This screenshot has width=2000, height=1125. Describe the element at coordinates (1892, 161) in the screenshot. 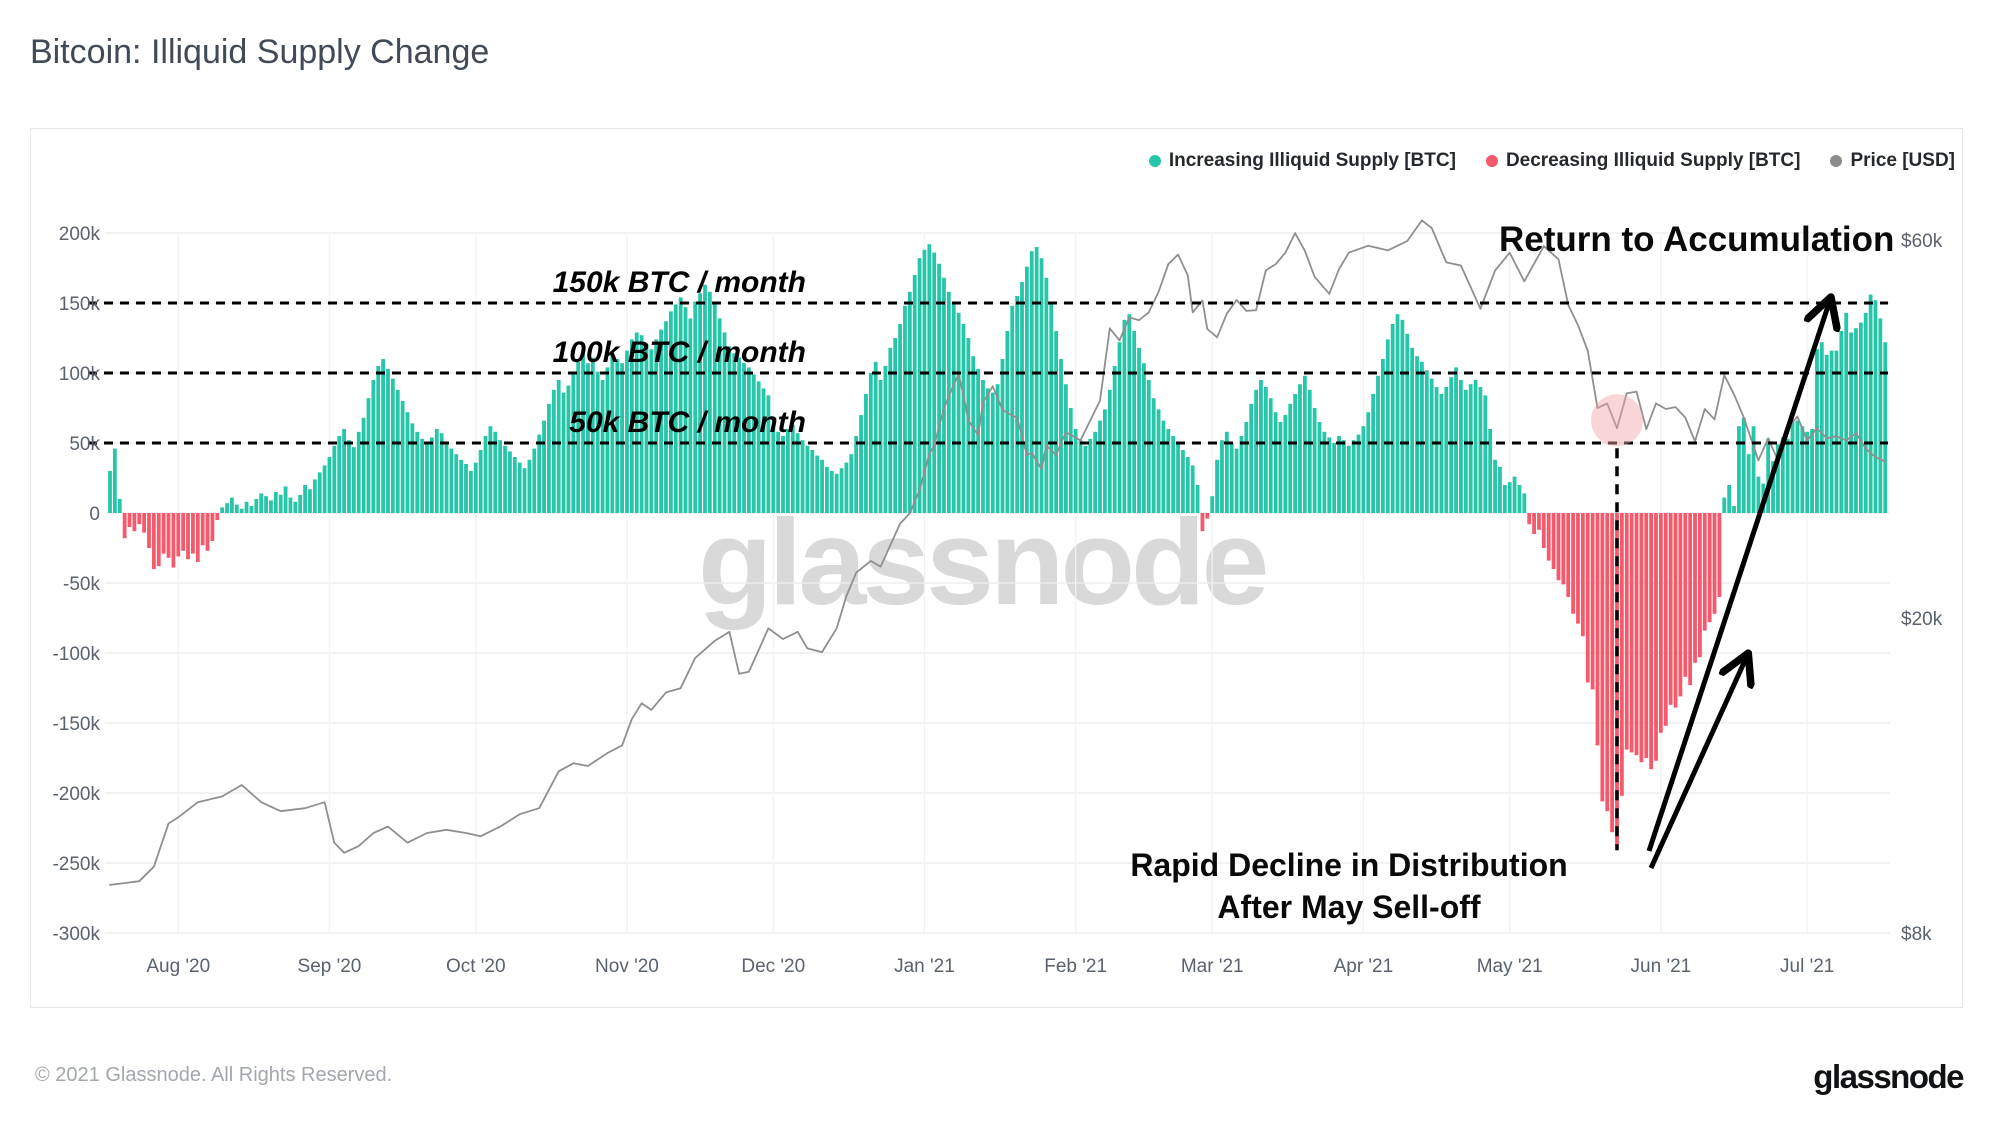

I see `legend-item-price: Price [USD]` at that location.